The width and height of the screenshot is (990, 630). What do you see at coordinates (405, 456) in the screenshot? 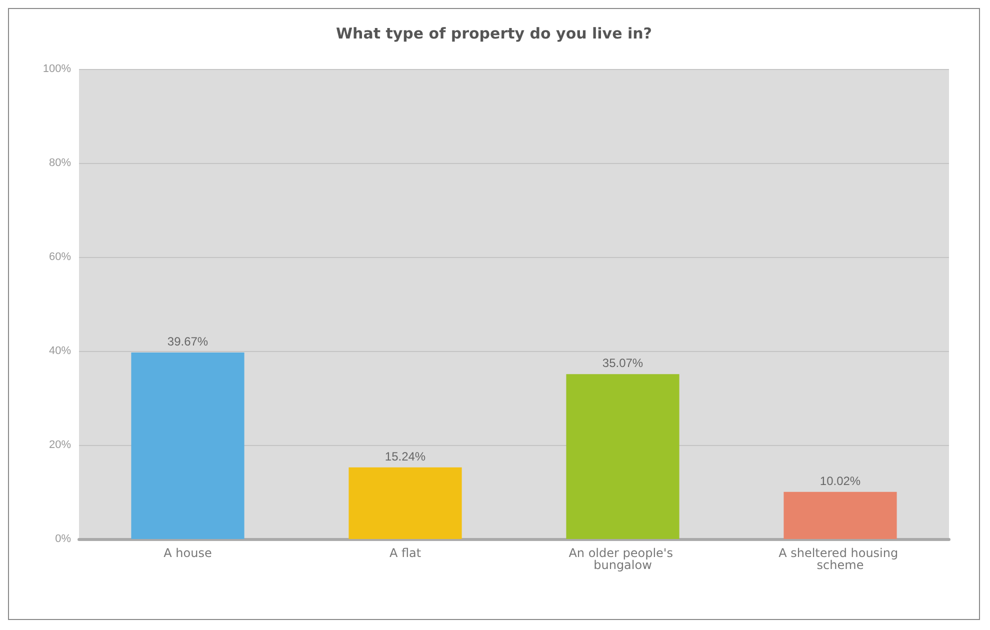
I see `data-label: 15.24%` at bounding box center [405, 456].